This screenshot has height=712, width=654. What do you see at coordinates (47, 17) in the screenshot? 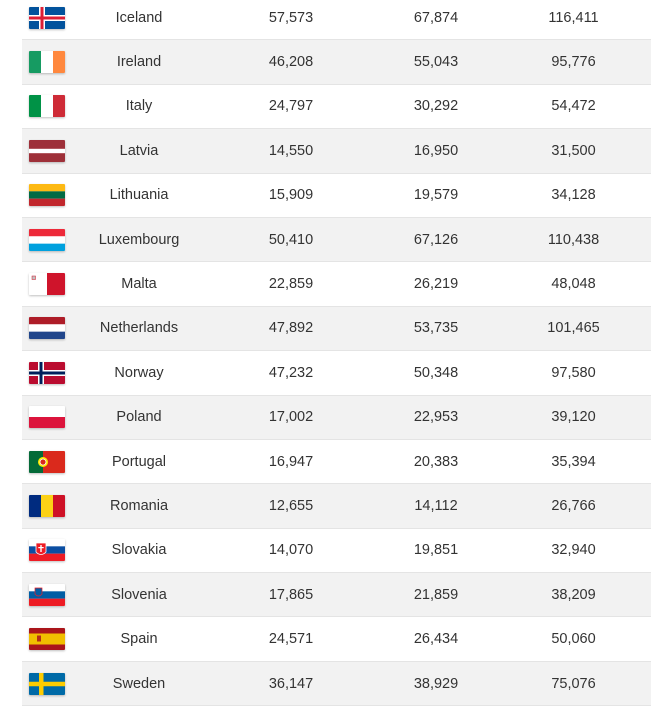
I see `iceland-flag-icon` at bounding box center [47, 17].